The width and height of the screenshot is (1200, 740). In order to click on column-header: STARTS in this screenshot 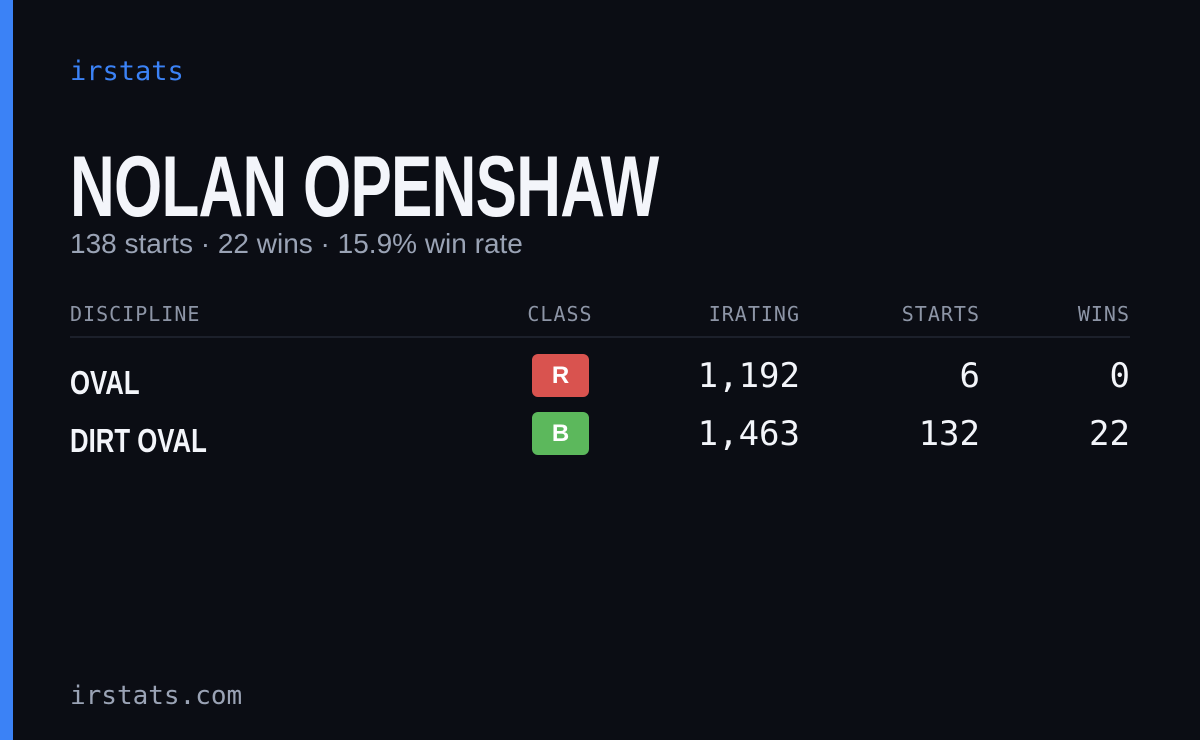, I will do `click(940, 314)`.